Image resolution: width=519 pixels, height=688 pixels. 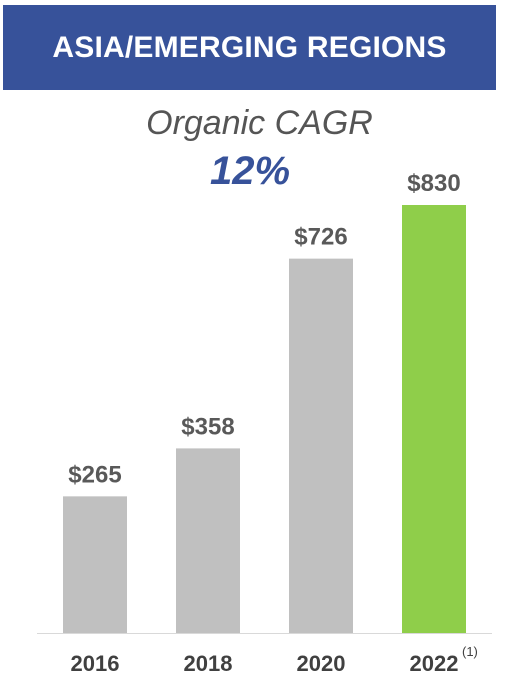 What do you see at coordinates (94, 474) in the screenshot?
I see `value-label-2016: $265` at bounding box center [94, 474].